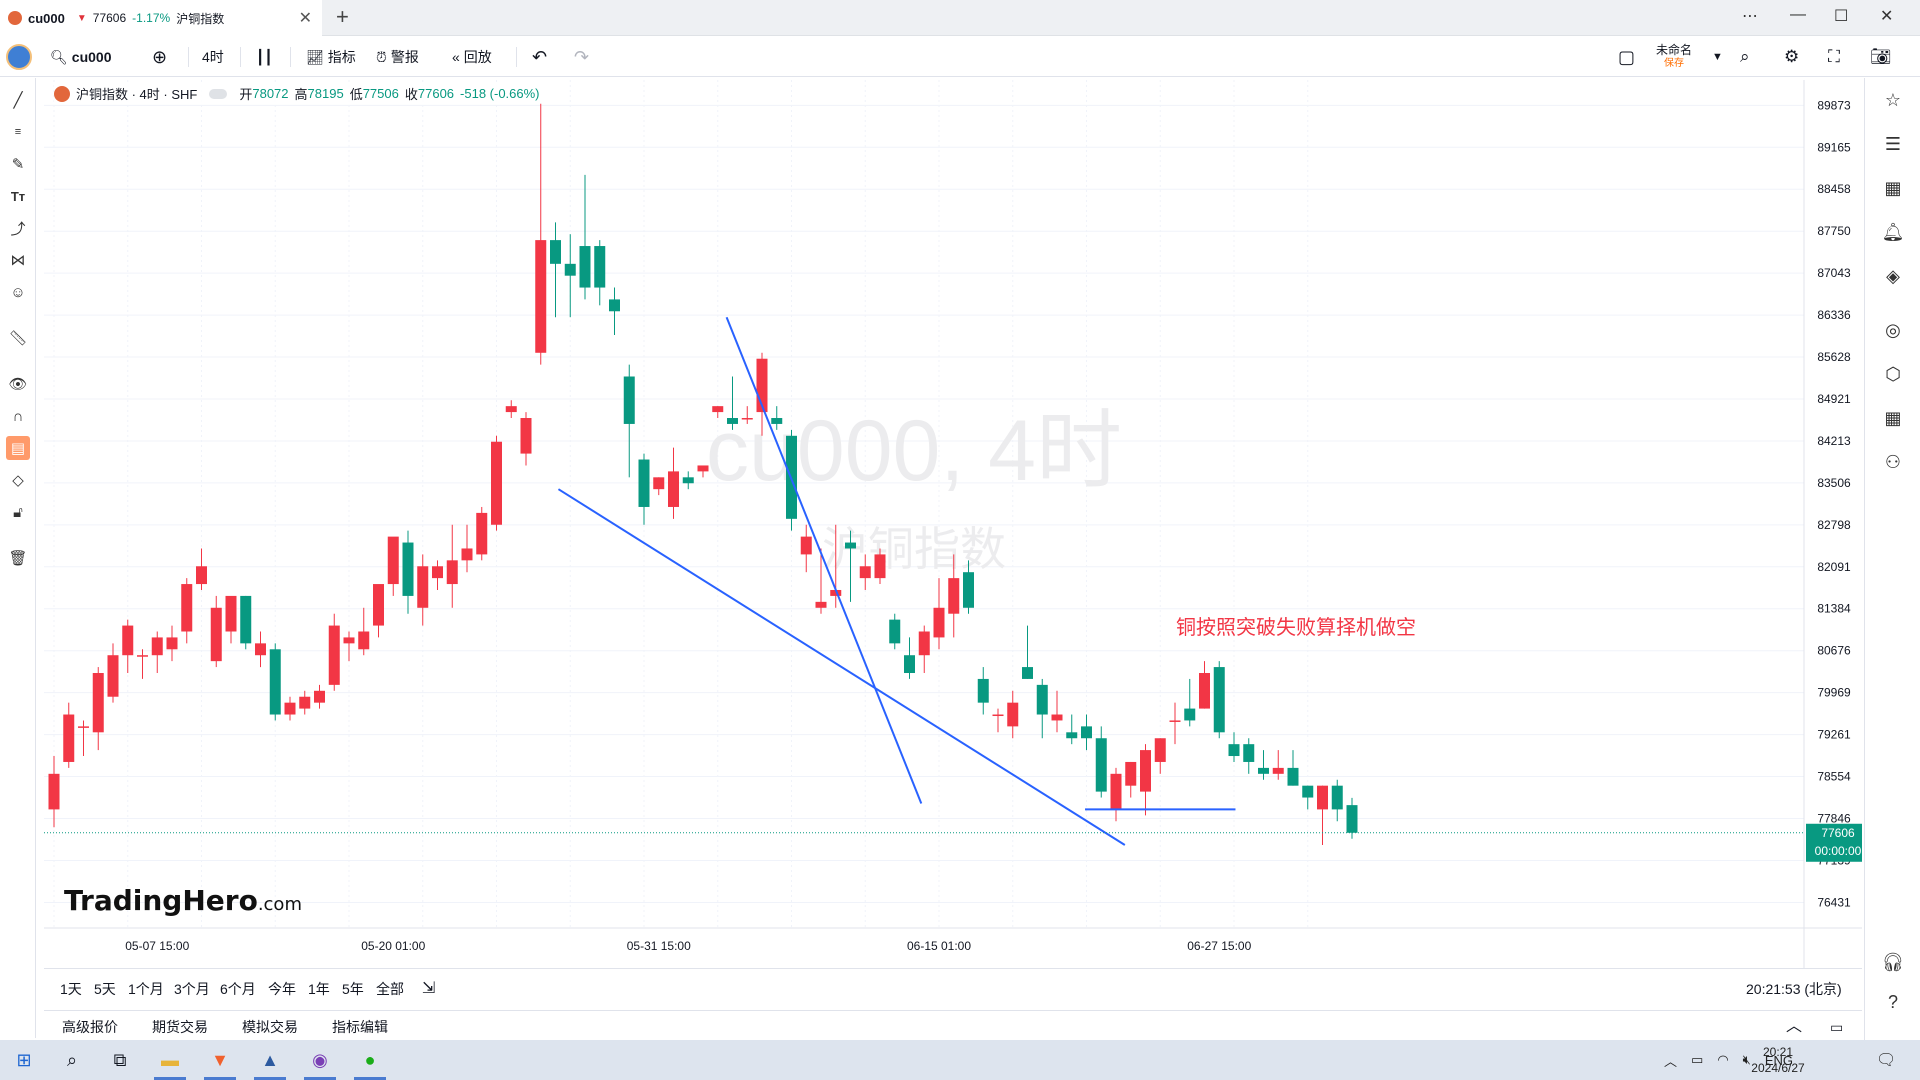  I want to click on quick-search-icon: ⌕, so click(1745, 56).